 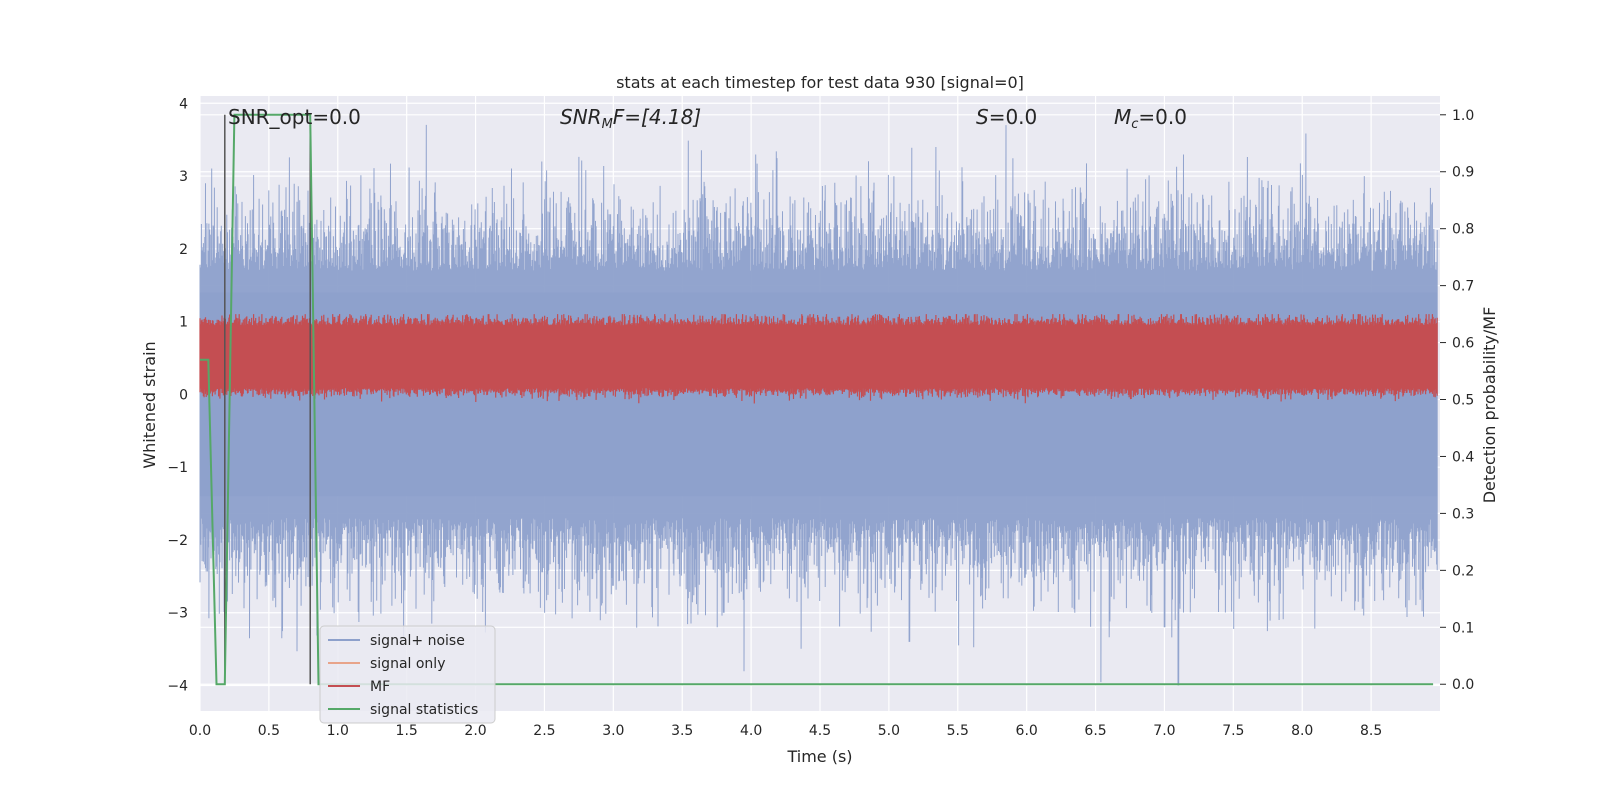 What do you see at coordinates (267, 399) in the screenshot?
I see `vertical-markers` at bounding box center [267, 399].